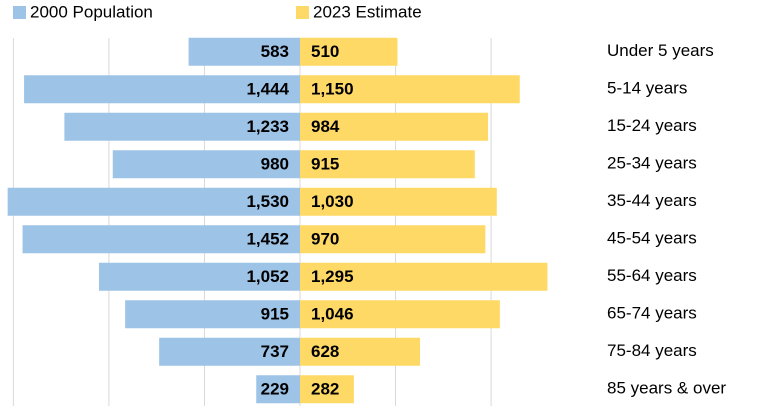 The width and height of the screenshot is (766, 406). I want to click on value-label: 282, so click(325, 389).